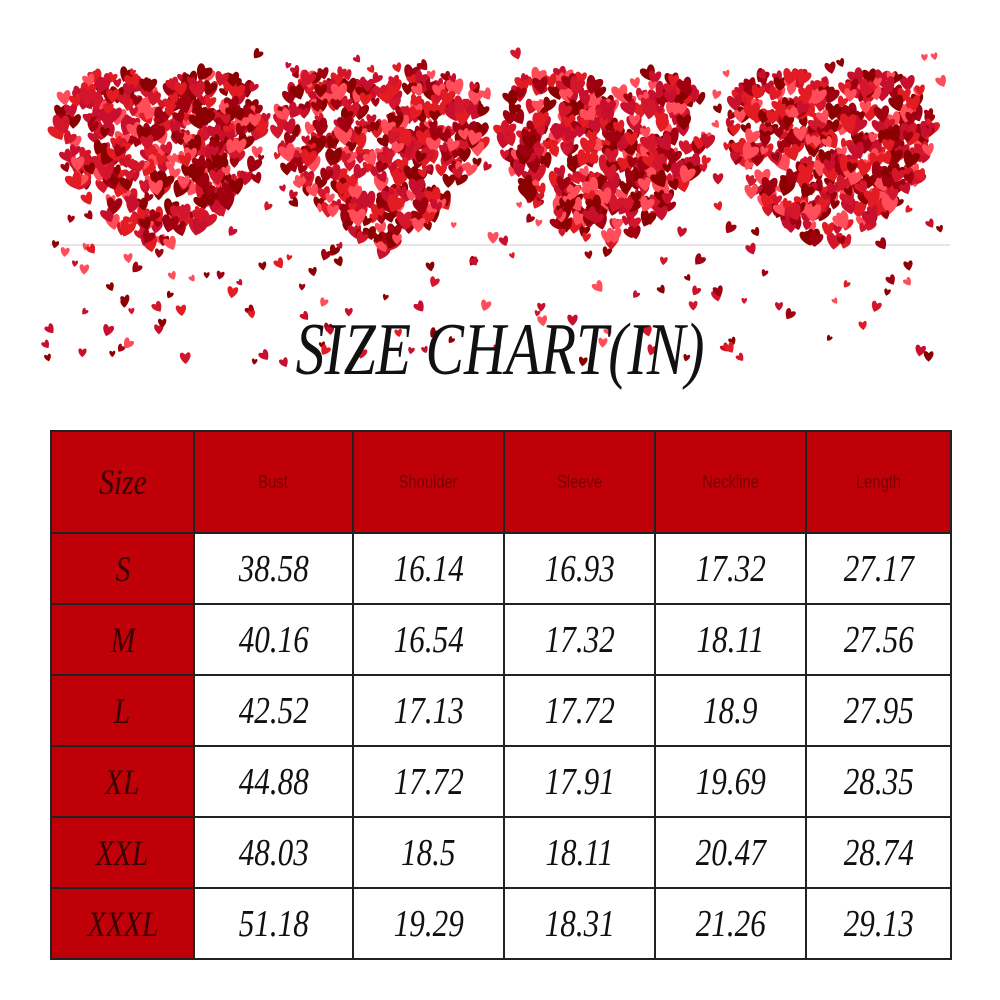 The height and width of the screenshot is (1000, 1000). What do you see at coordinates (730, 923) in the screenshot?
I see `value-text: 21.26` at bounding box center [730, 923].